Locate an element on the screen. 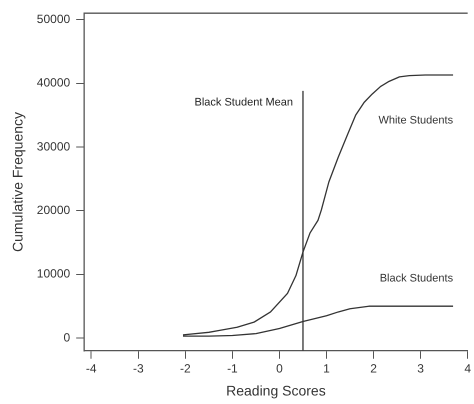 The image size is (474, 404). y-axis-title: Cumulative Frequency is located at coordinates (17, 182).